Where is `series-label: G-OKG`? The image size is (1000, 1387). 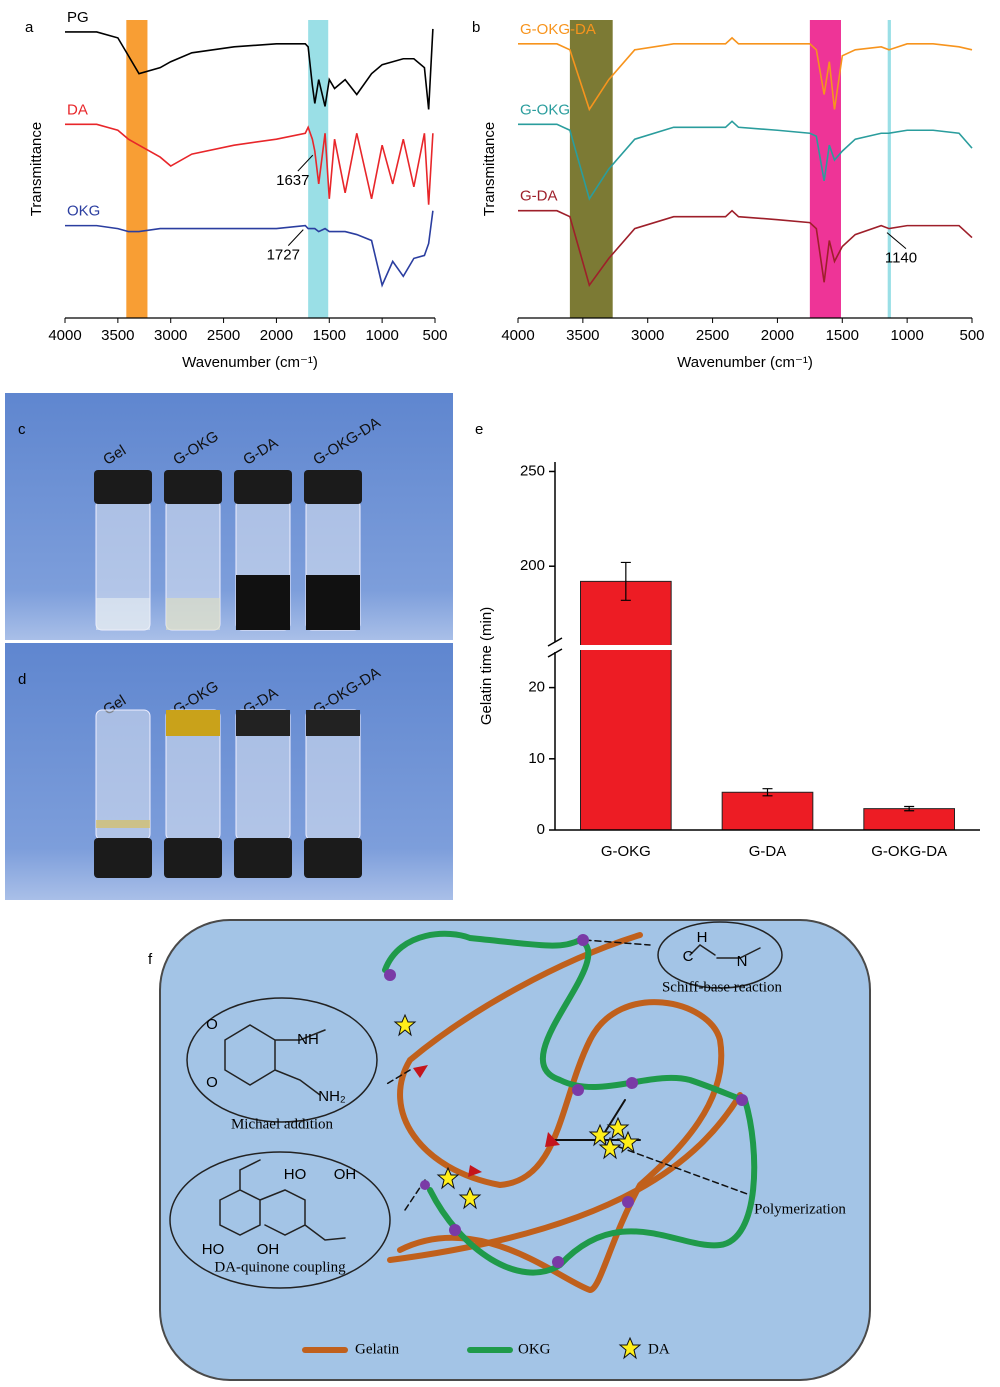
series-label: G-OKG is located at coordinates (545, 109).